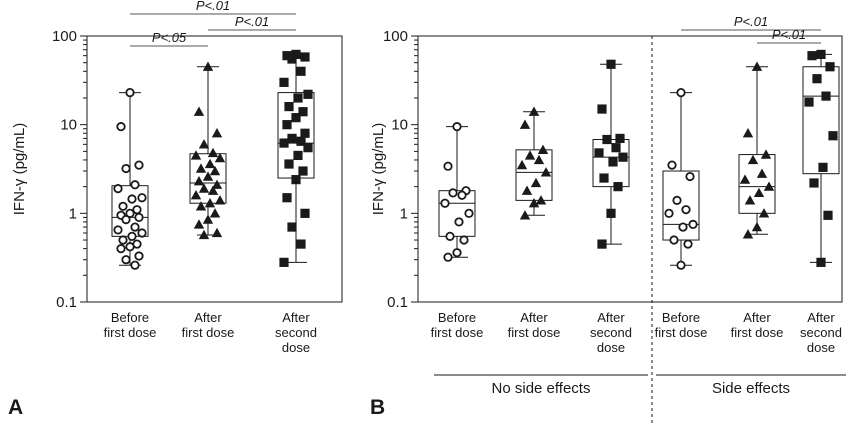  I want to click on significance-label: P<.01, so click(751, 21).